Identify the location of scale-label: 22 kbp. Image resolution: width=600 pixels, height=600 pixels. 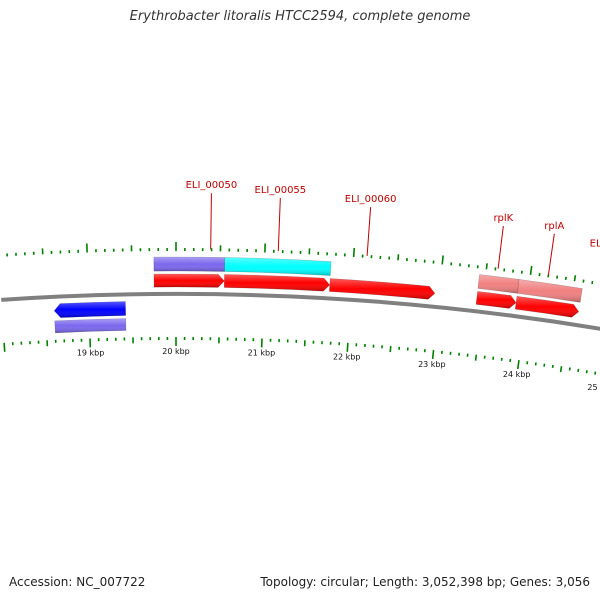
(347, 357).